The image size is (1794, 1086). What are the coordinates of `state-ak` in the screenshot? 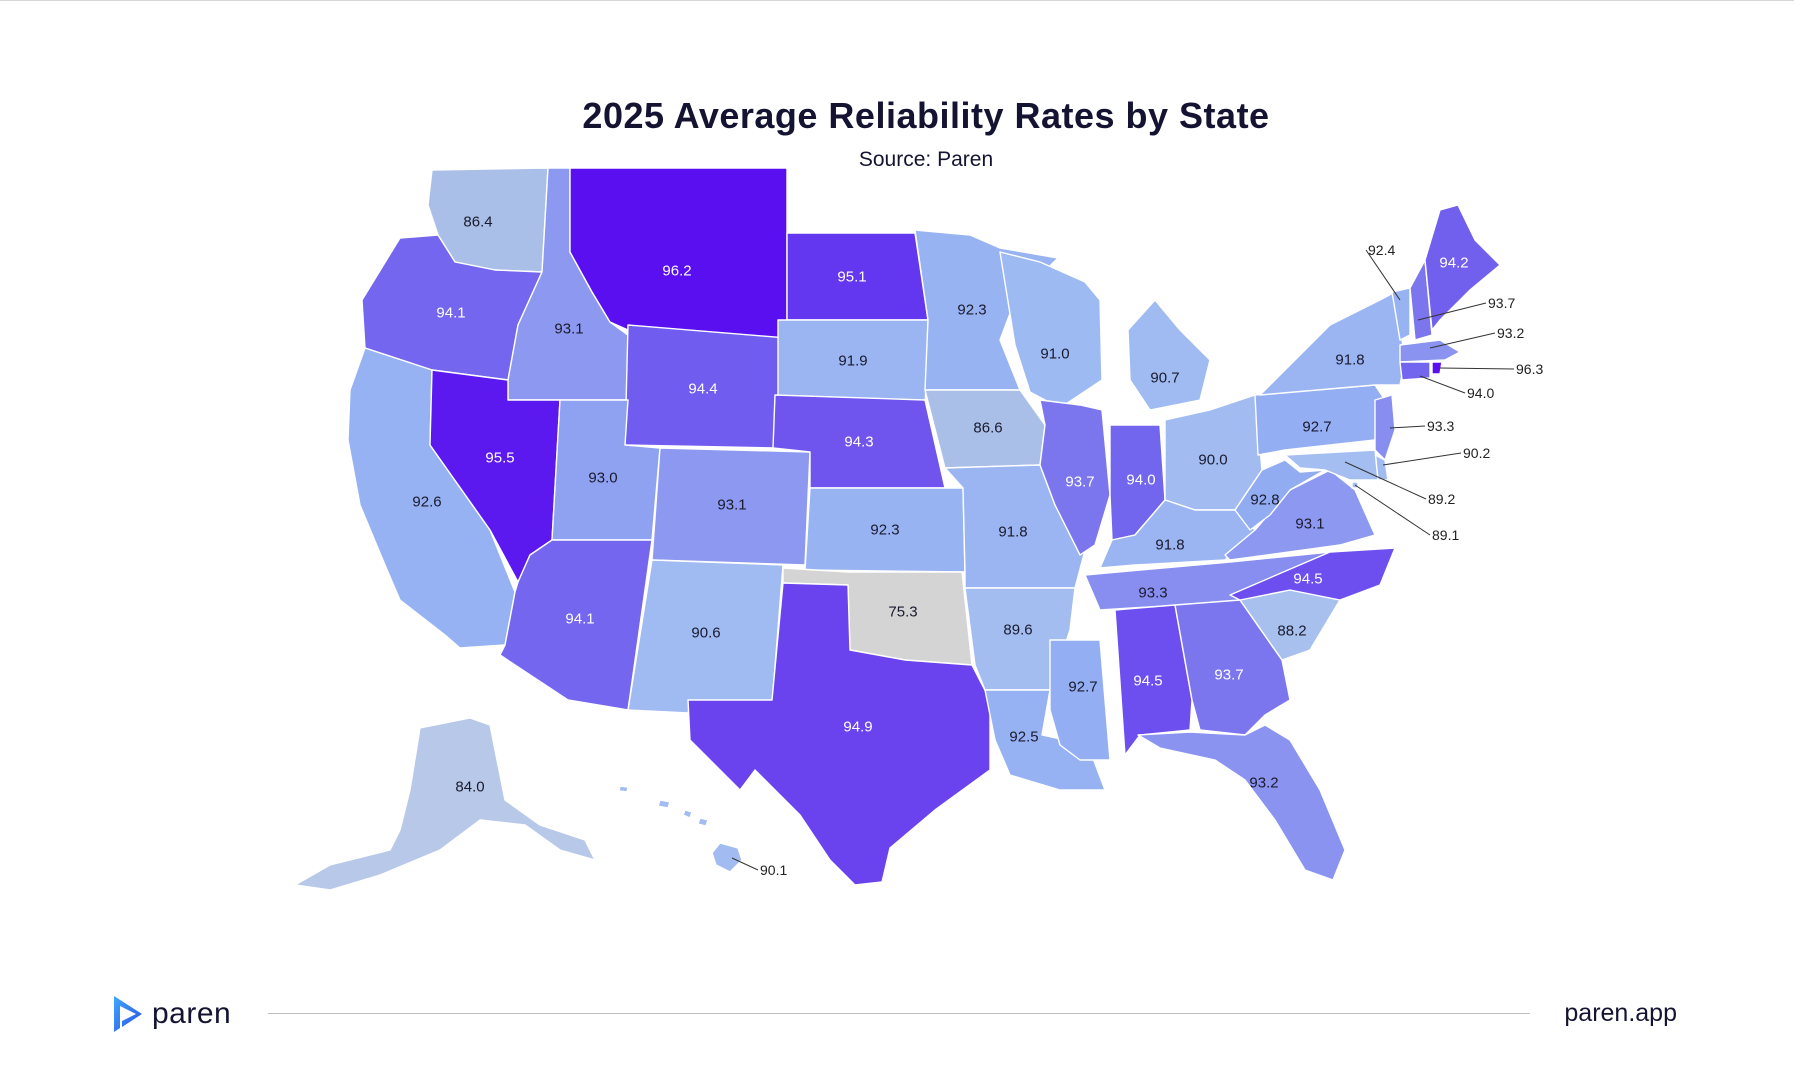 It's located at (445, 804).